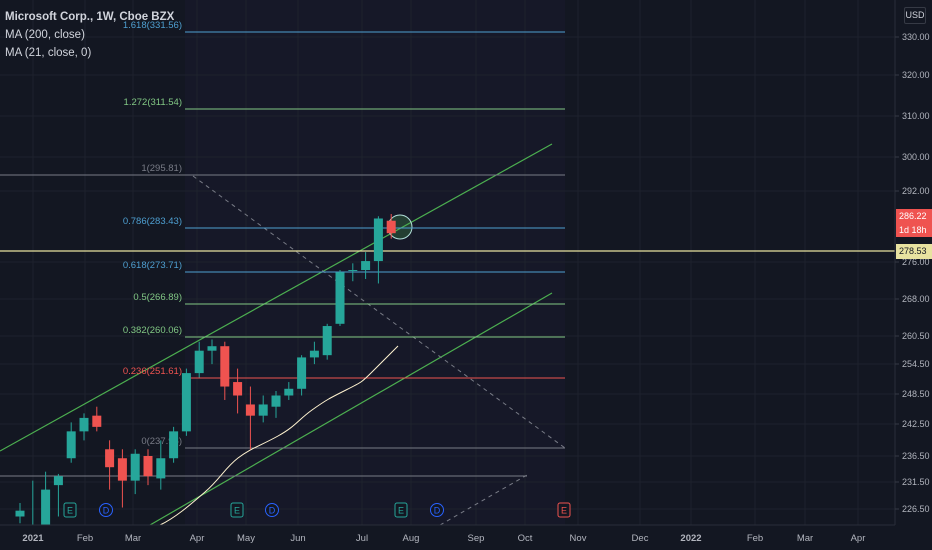 The width and height of the screenshot is (932, 550). I want to click on price-tick-label: 310.00, so click(916, 116).